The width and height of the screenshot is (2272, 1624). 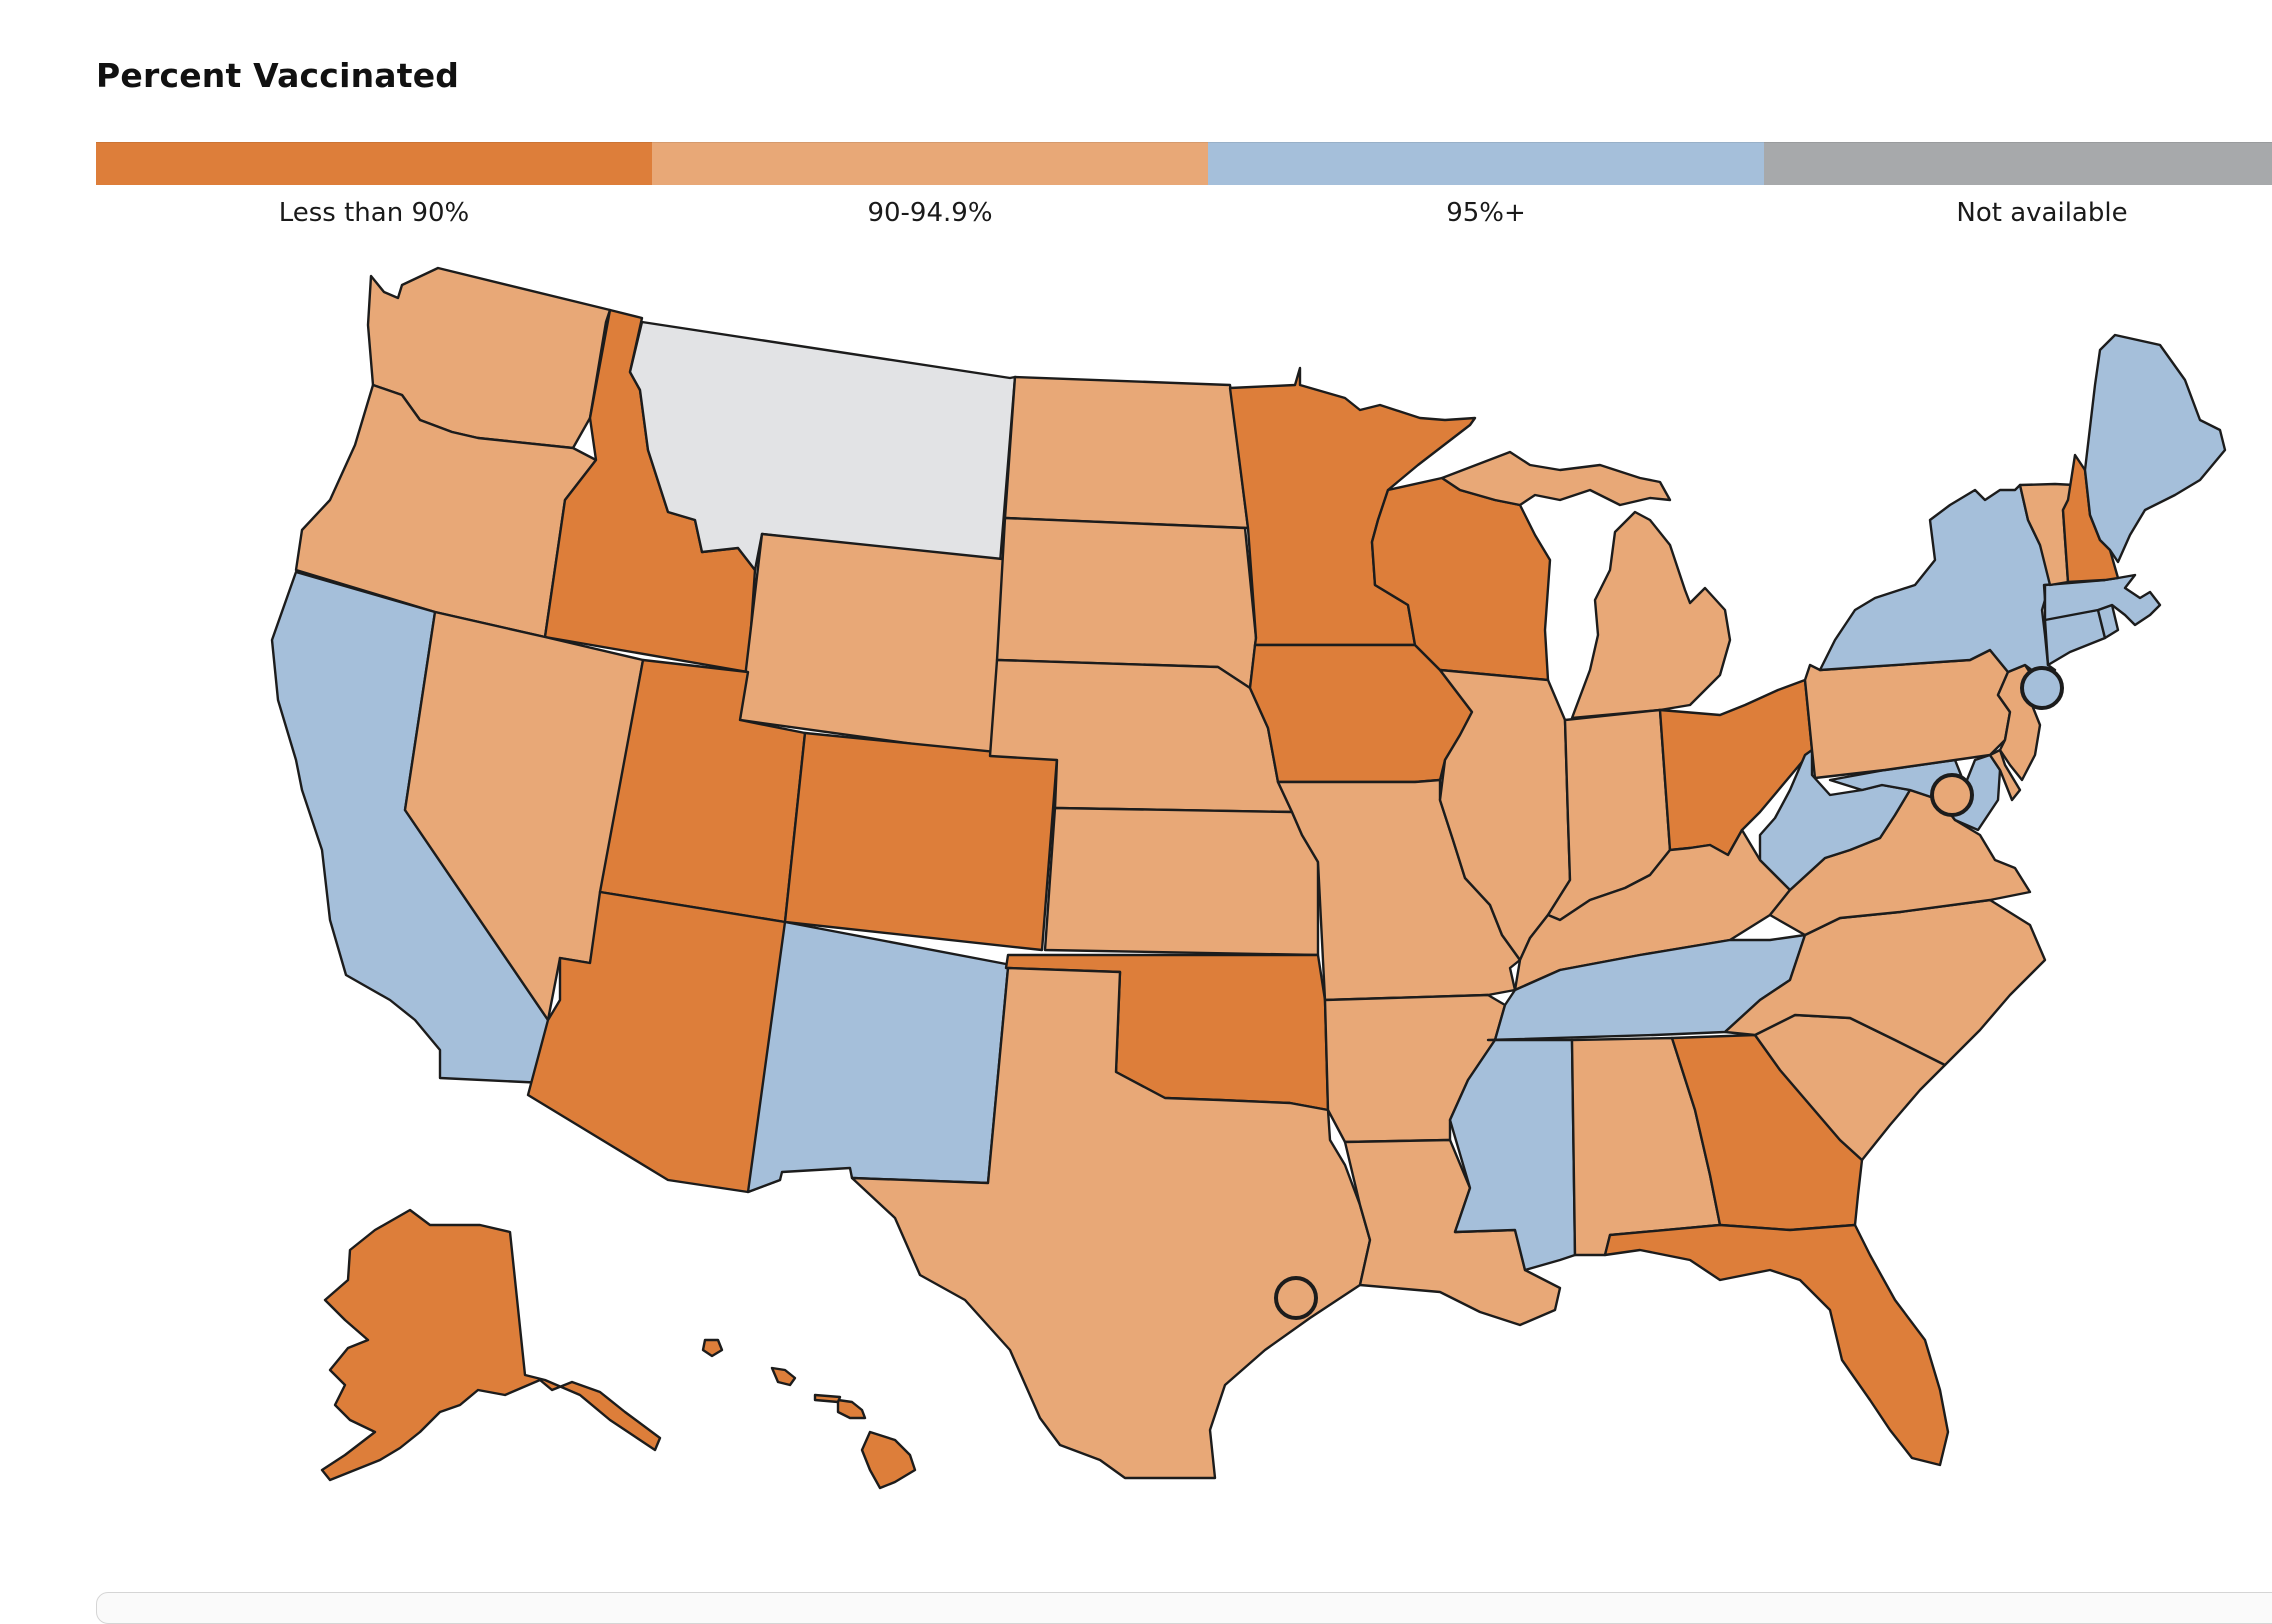 I want to click on city-markers-layer, so click(x=1669, y=993).